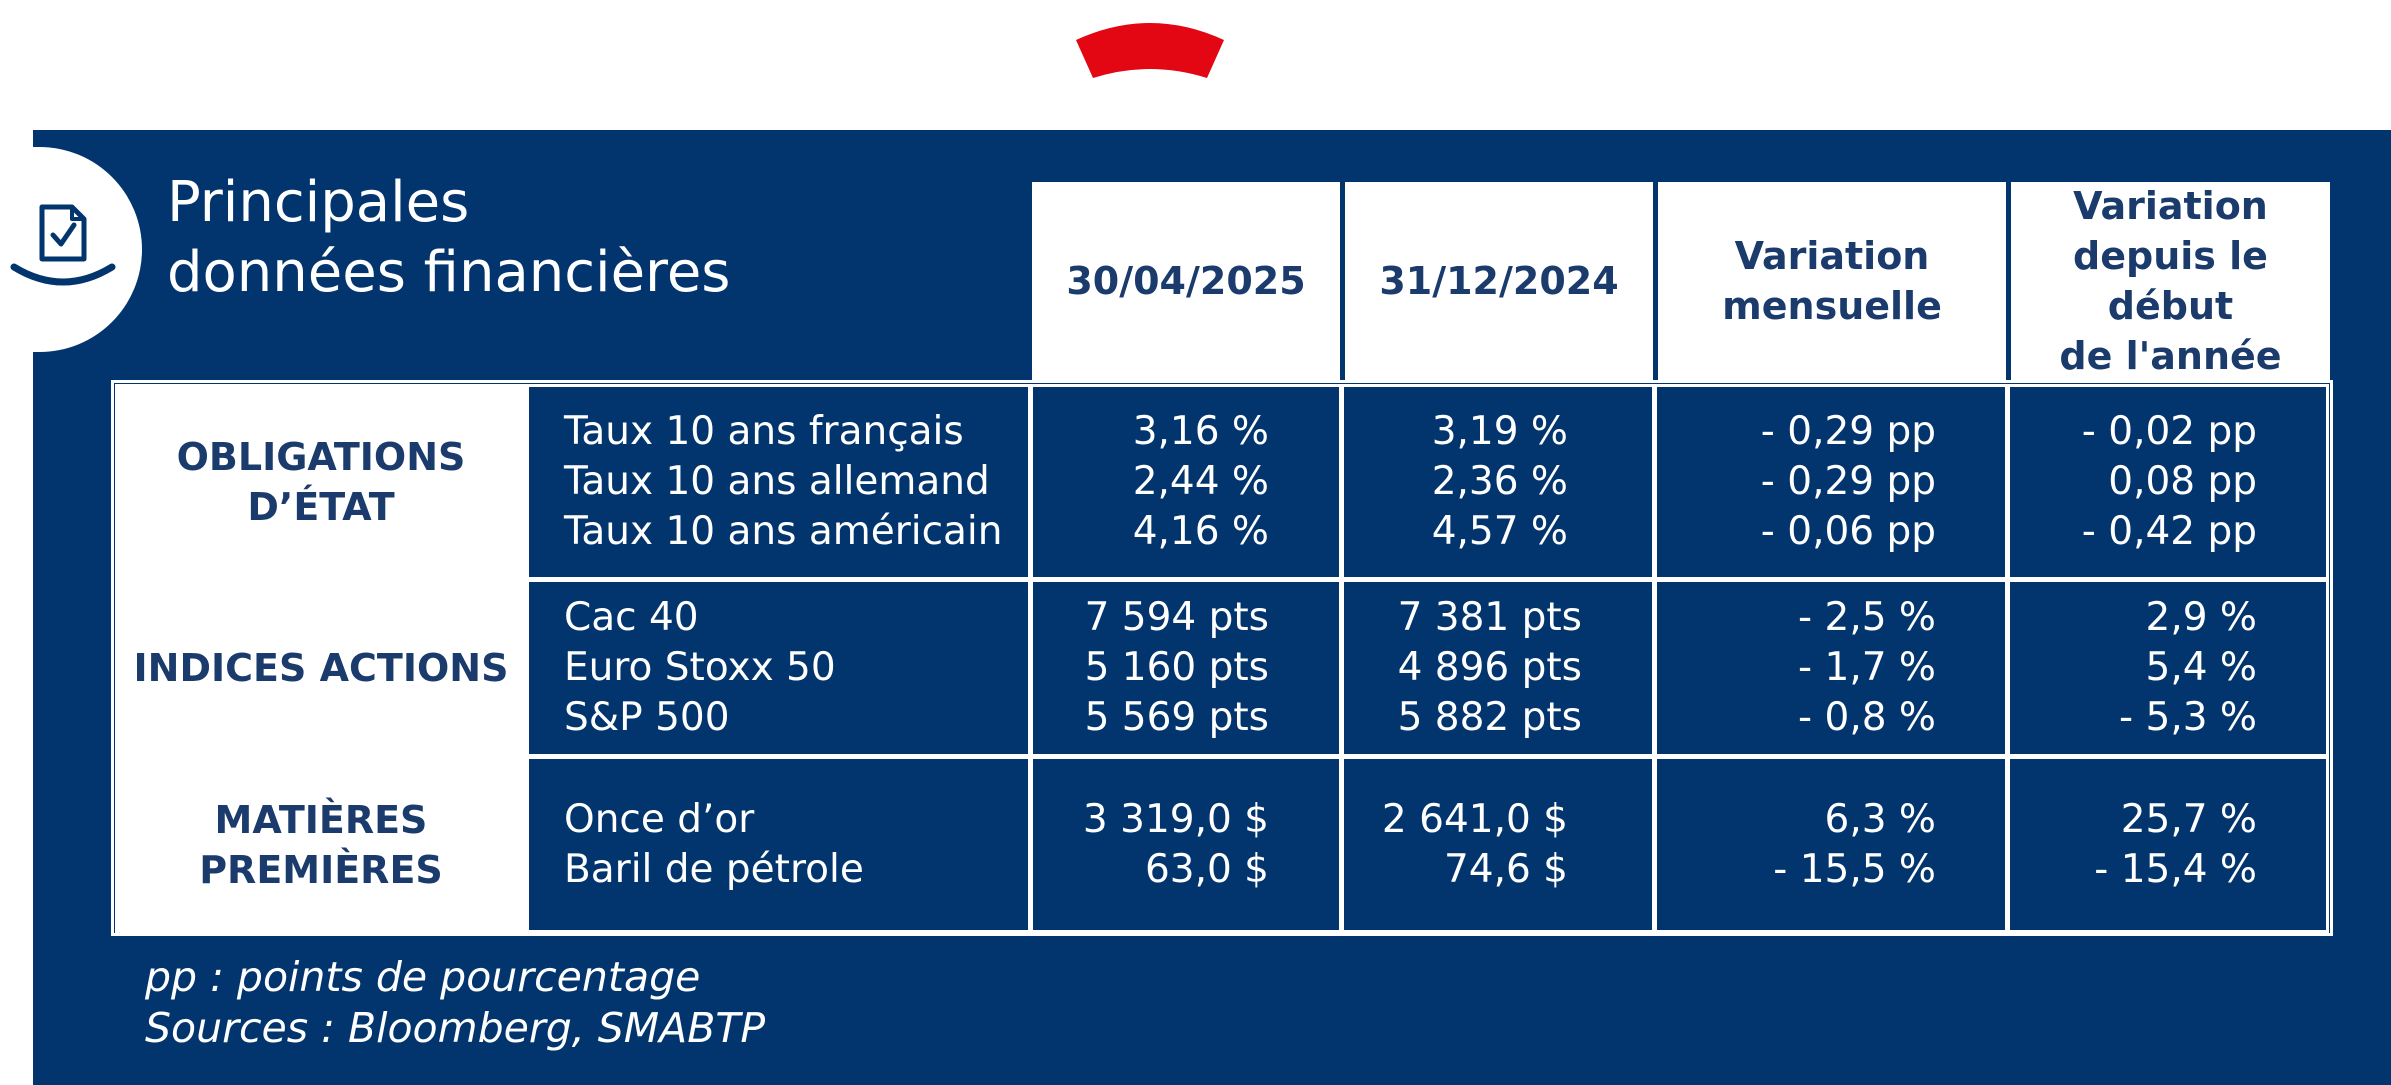  I want to click on equity-labels: Cac 40 Euro Stoxx 50 S&P 500, so click(778, 668).